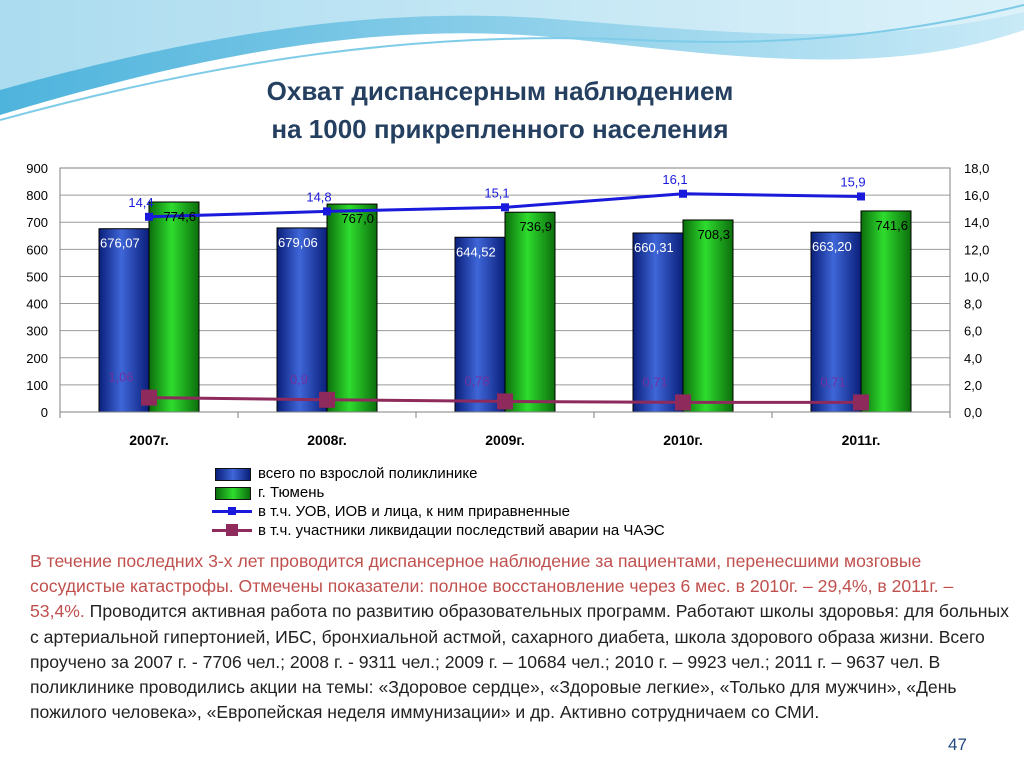 This screenshot has width=1024, height=768. I want to click on legend-swatch-blue-line, so click(232, 511).